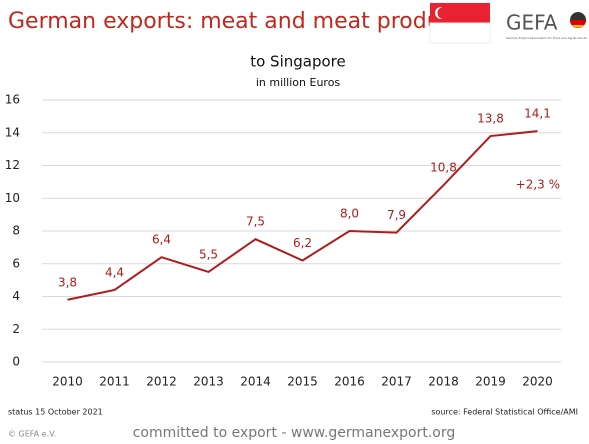 The image size is (589, 444). Describe the element at coordinates (504, 412) in the screenshot. I see `source: source: Federal Statistical Office/AMI` at that location.